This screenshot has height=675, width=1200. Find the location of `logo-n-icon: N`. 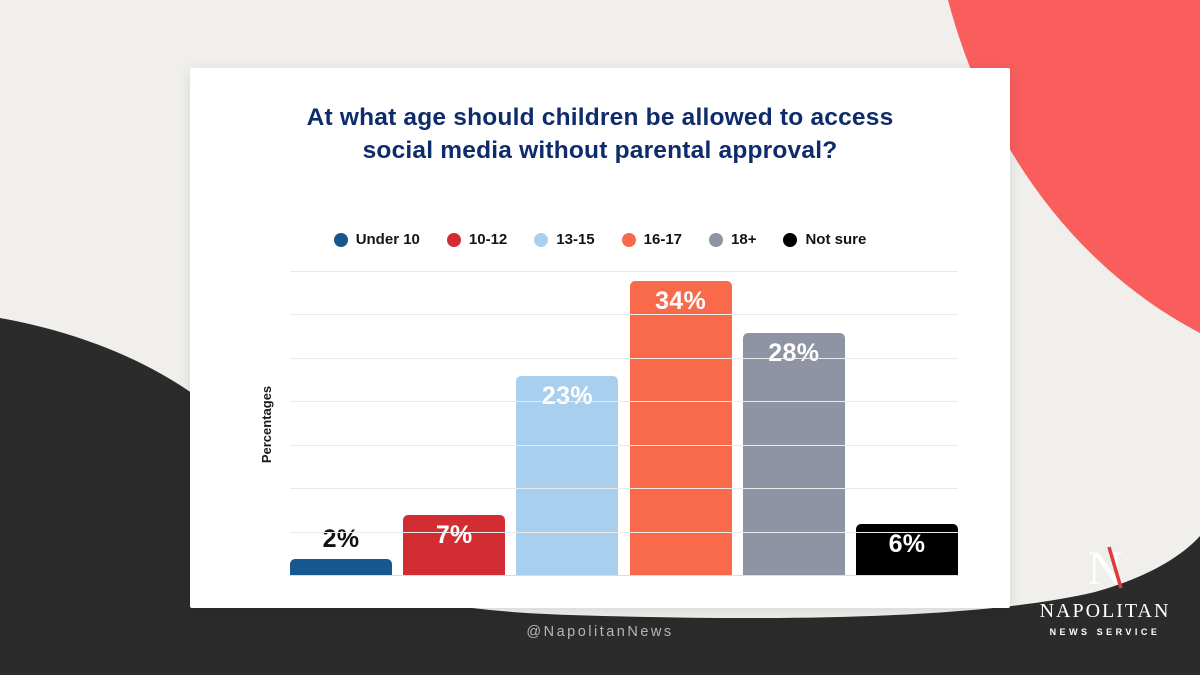

logo-n-icon: N is located at coordinates (1105, 568).